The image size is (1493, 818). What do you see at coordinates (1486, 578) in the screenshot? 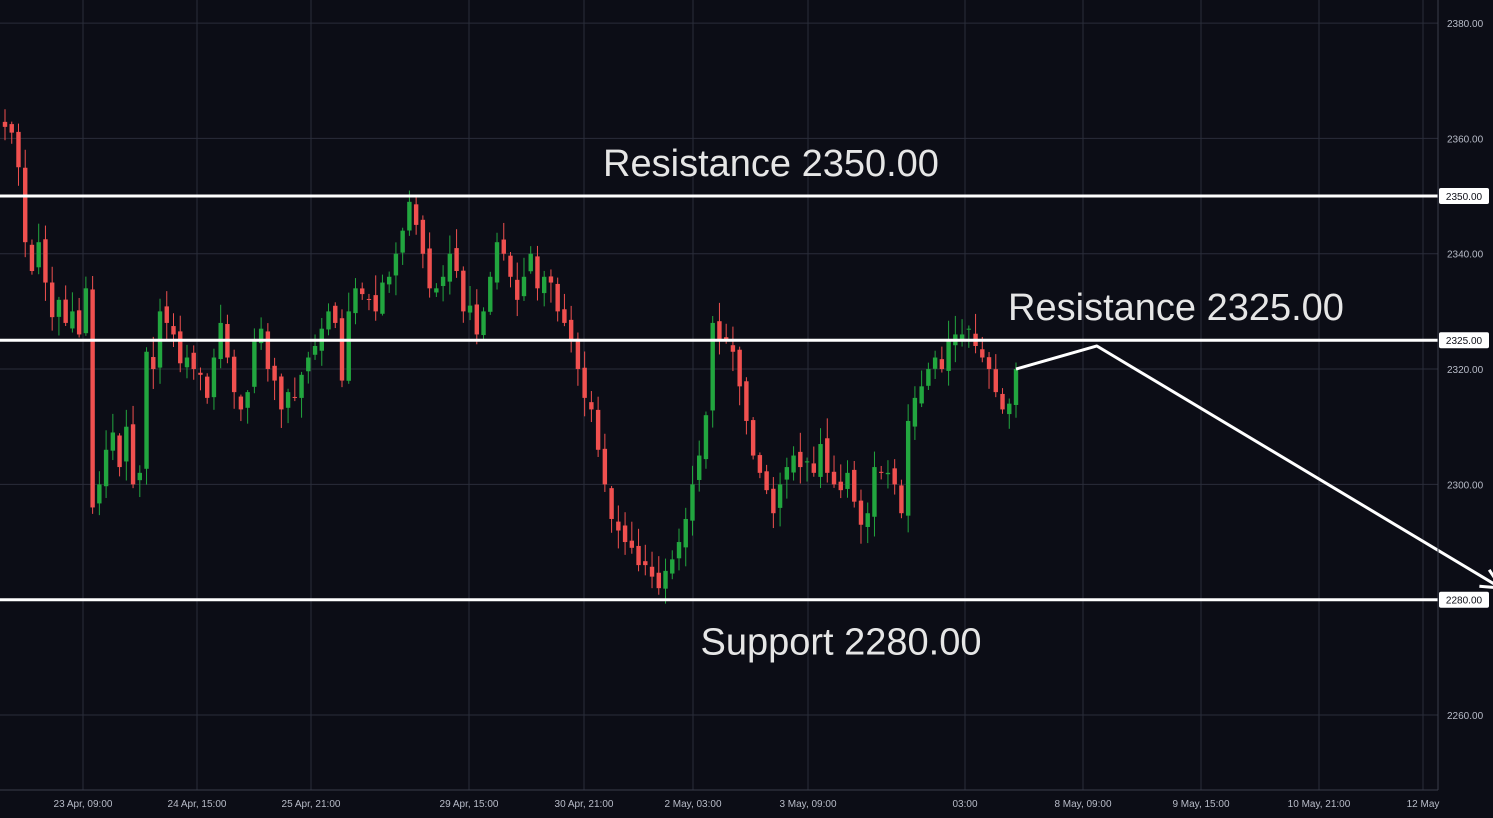
I see `projection-arrowhead` at bounding box center [1486, 578].